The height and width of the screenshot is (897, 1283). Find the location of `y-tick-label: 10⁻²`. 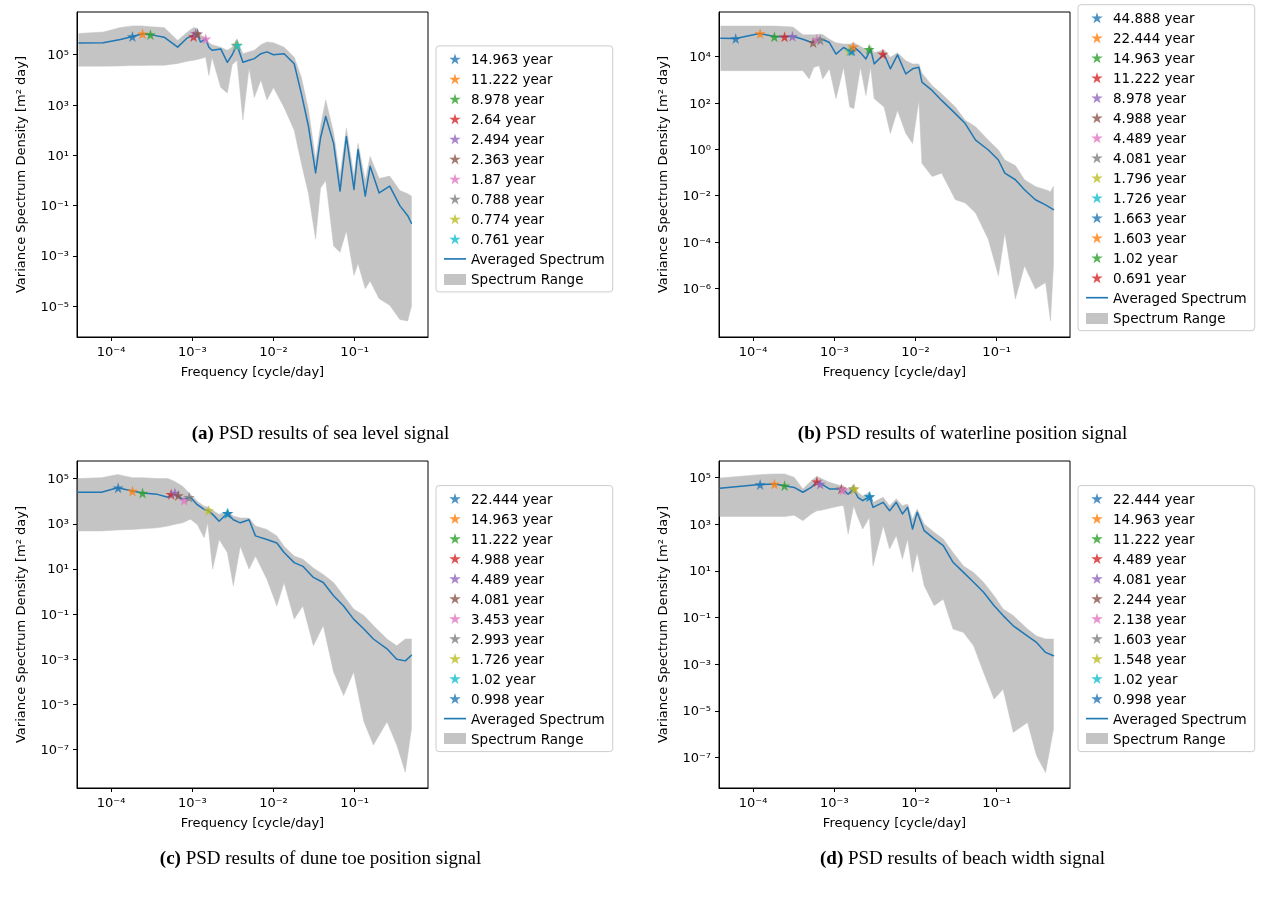

y-tick-label: 10⁻² is located at coordinates (696, 196).